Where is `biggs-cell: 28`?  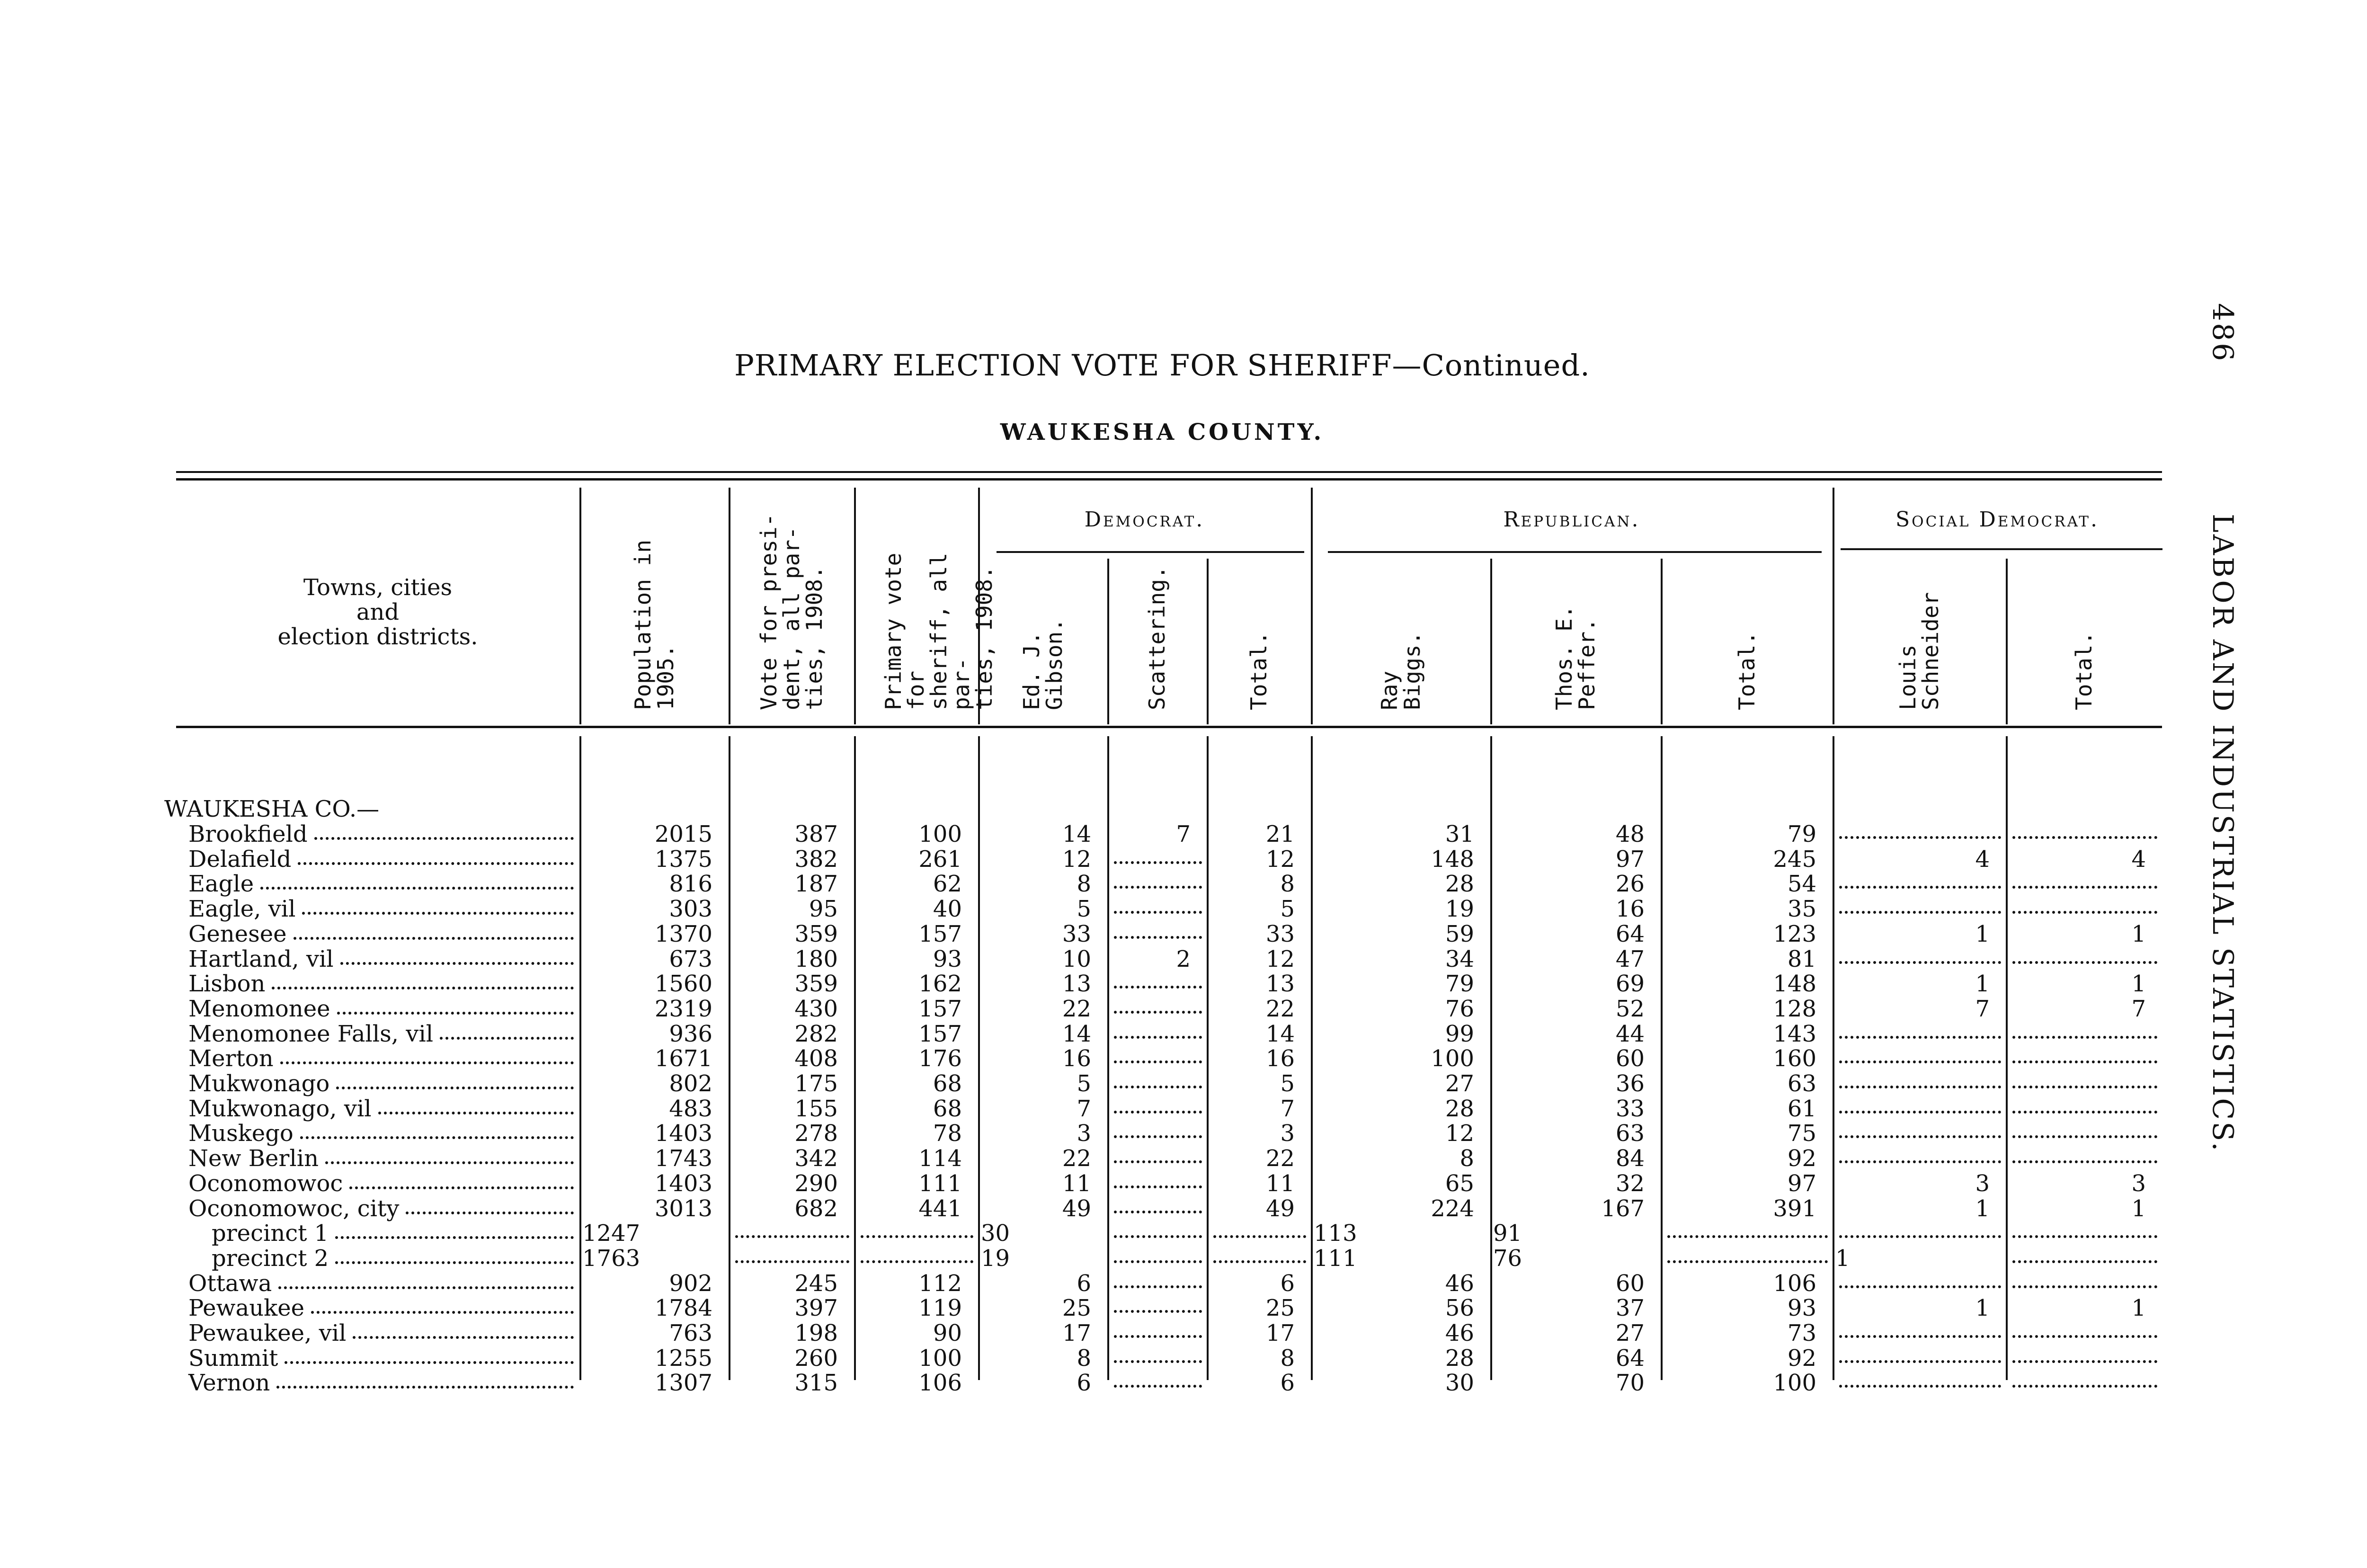
biggs-cell: 28 is located at coordinates (1459, 884).